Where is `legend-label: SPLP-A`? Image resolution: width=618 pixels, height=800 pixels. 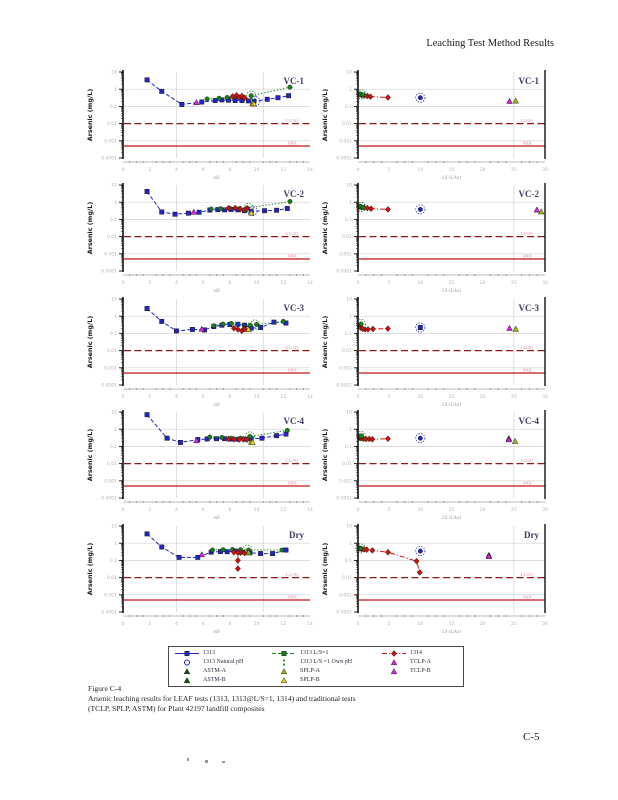
legend-label: SPLP-A is located at coordinates (310, 671).